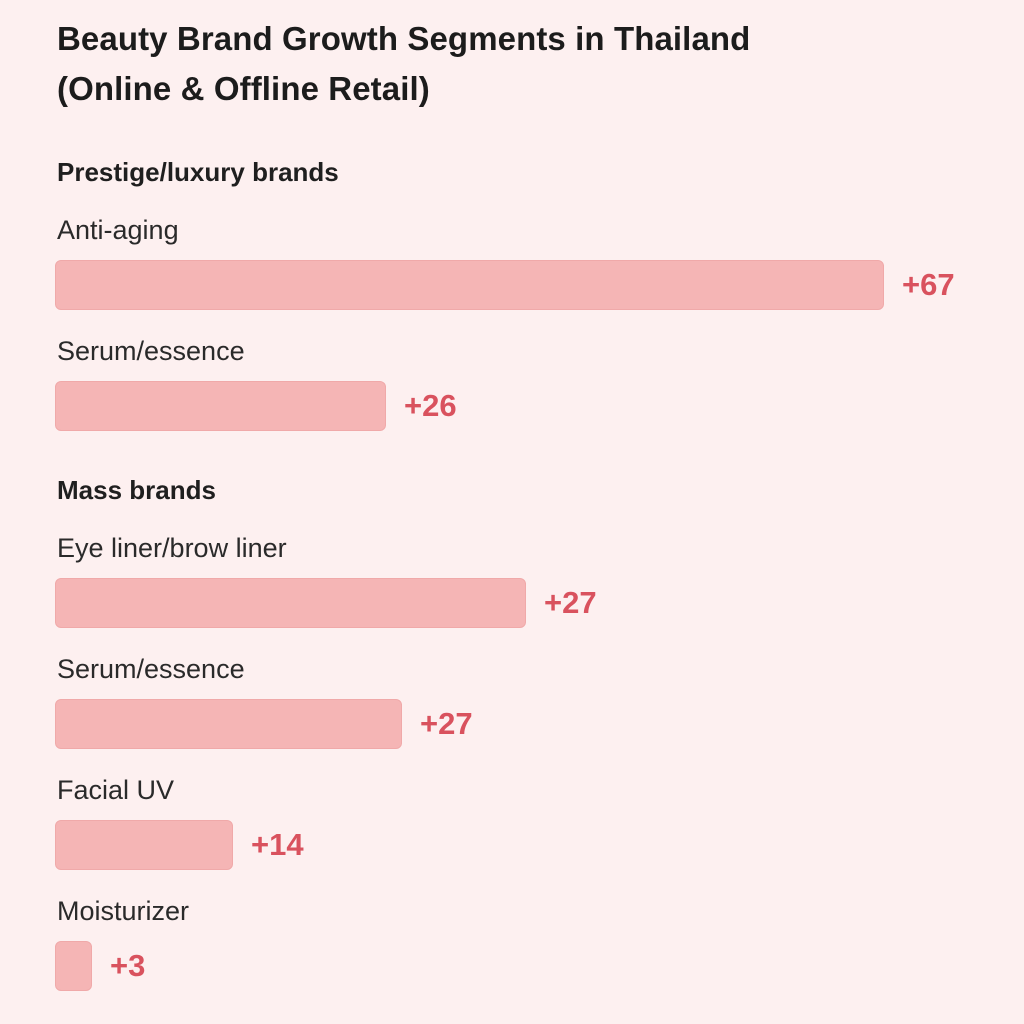  I want to click on category-label: Moisturizer, so click(123, 911).